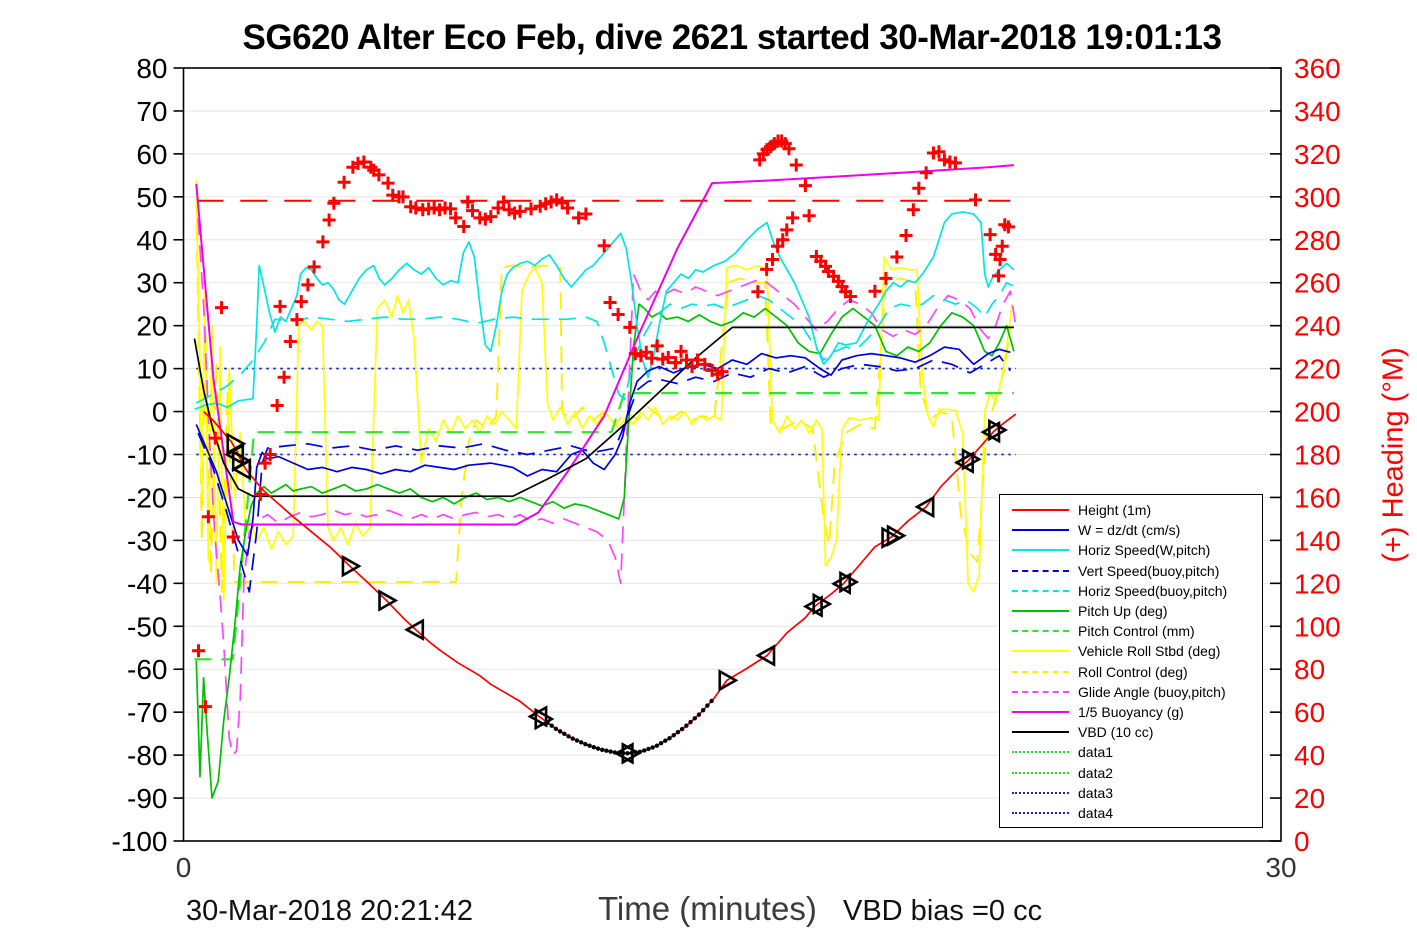 The height and width of the screenshot is (945, 1417). What do you see at coordinates (943, 911) in the screenshot?
I see `vbd-bias-note: VBD bias =0 cc` at bounding box center [943, 911].